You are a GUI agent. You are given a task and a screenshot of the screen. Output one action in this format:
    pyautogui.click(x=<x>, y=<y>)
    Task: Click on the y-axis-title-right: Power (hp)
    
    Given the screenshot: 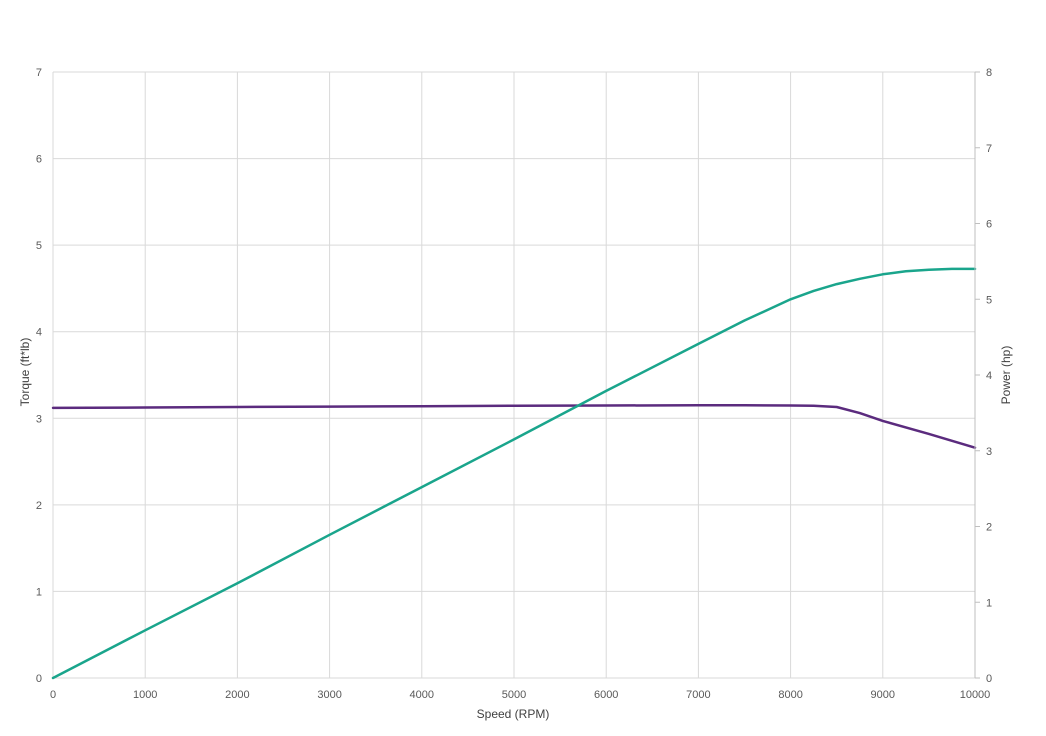 What is the action you would take?
    pyautogui.click(x=1006, y=375)
    